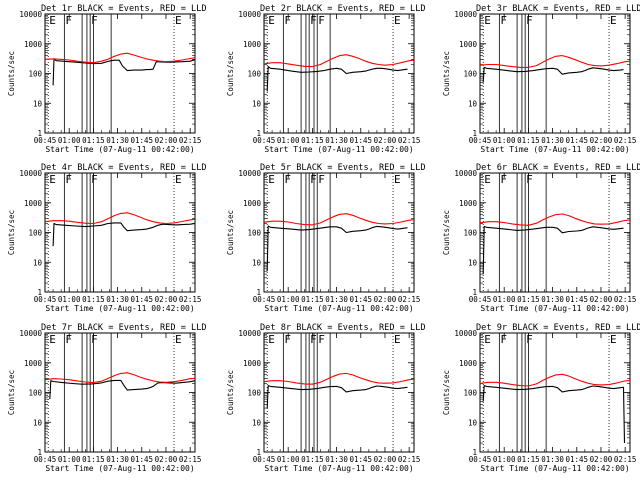 Image resolution: width=640 pixels, height=480 pixels. What do you see at coordinates (558, 9) in the screenshot?
I see `panel-title: Det 3r BLACK = Events, RED = LLD` at bounding box center [558, 9].